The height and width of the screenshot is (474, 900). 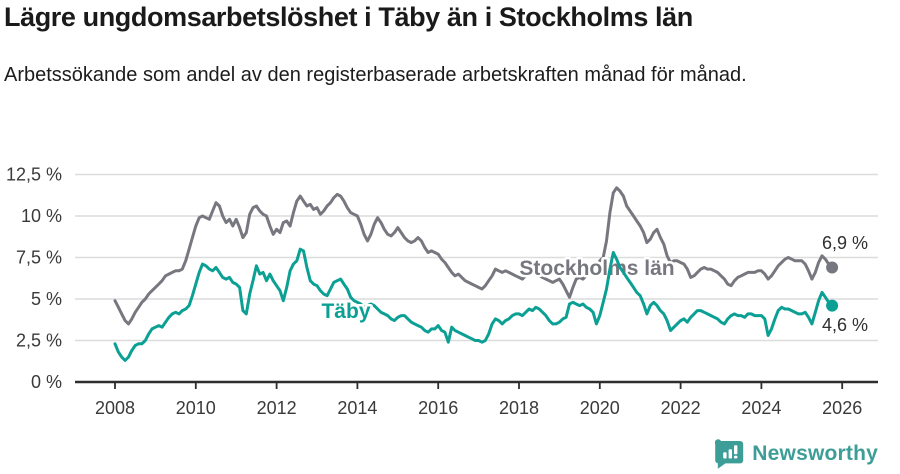 What do you see at coordinates (196, 408) in the screenshot?
I see `x-tick-label: 2010` at bounding box center [196, 408].